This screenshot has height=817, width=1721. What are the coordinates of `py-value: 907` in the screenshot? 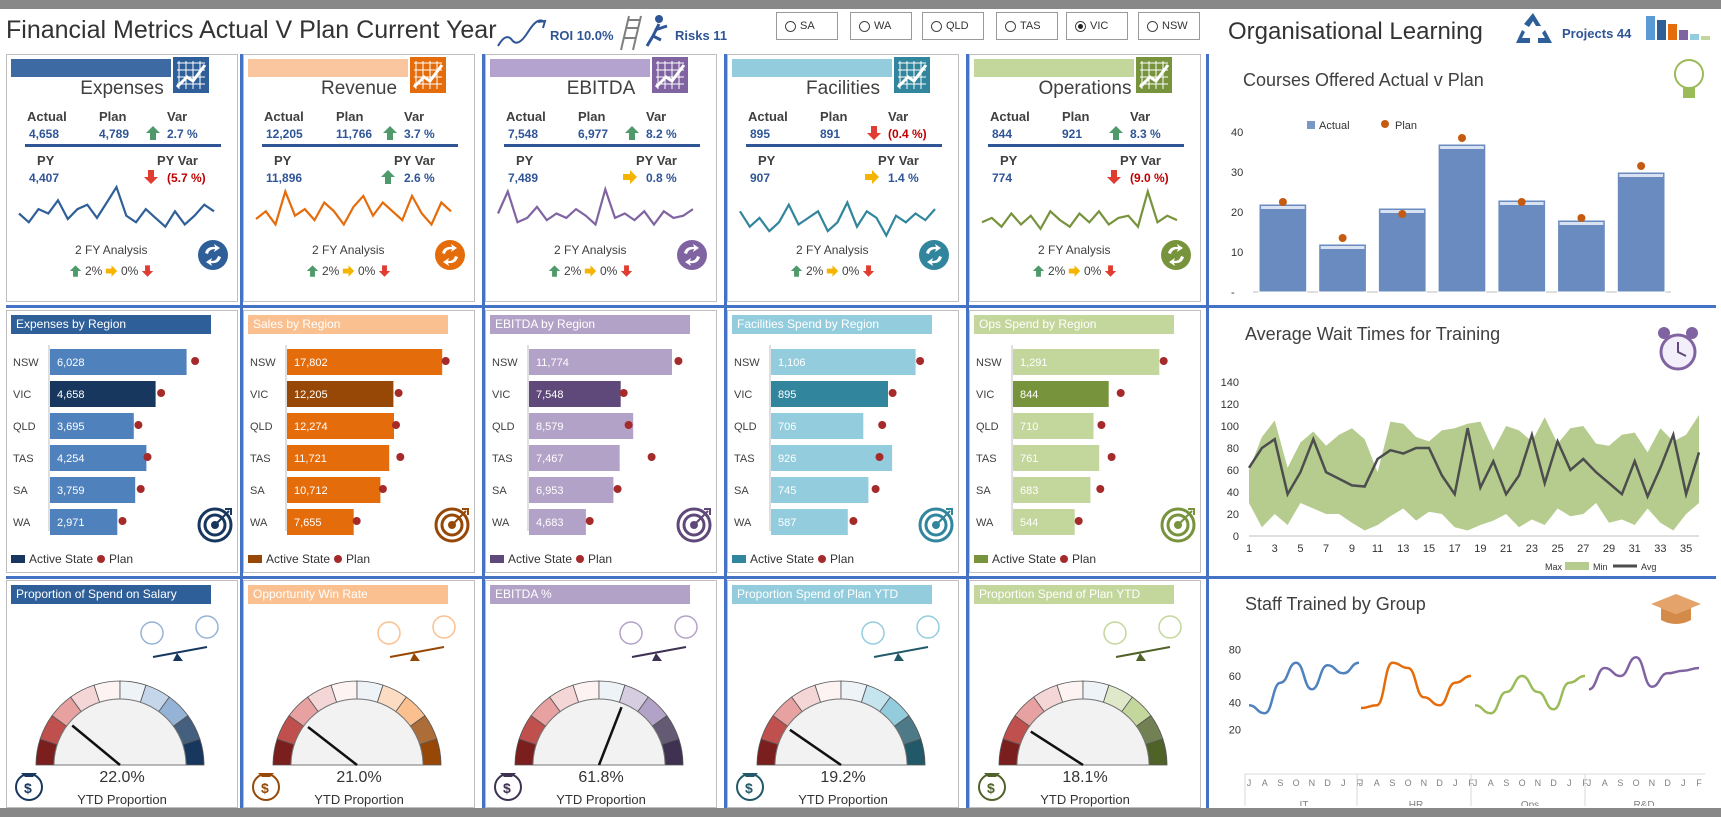 It's located at (760, 178).